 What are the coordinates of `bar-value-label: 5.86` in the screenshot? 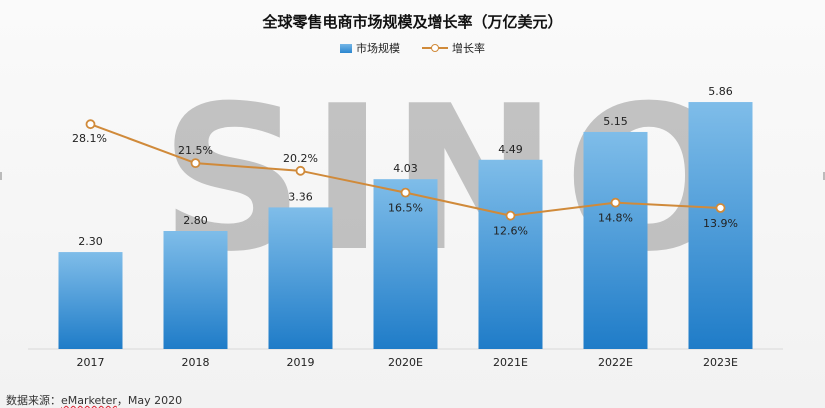 It's located at (720, 91).